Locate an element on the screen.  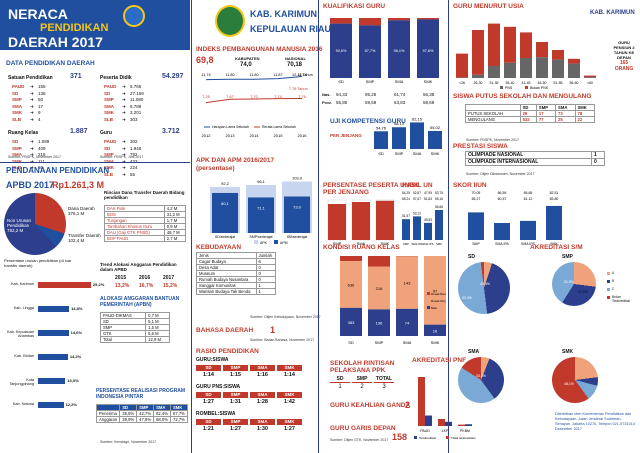
rincian-cell: 2,7 M is located at coordinates (175, 238).